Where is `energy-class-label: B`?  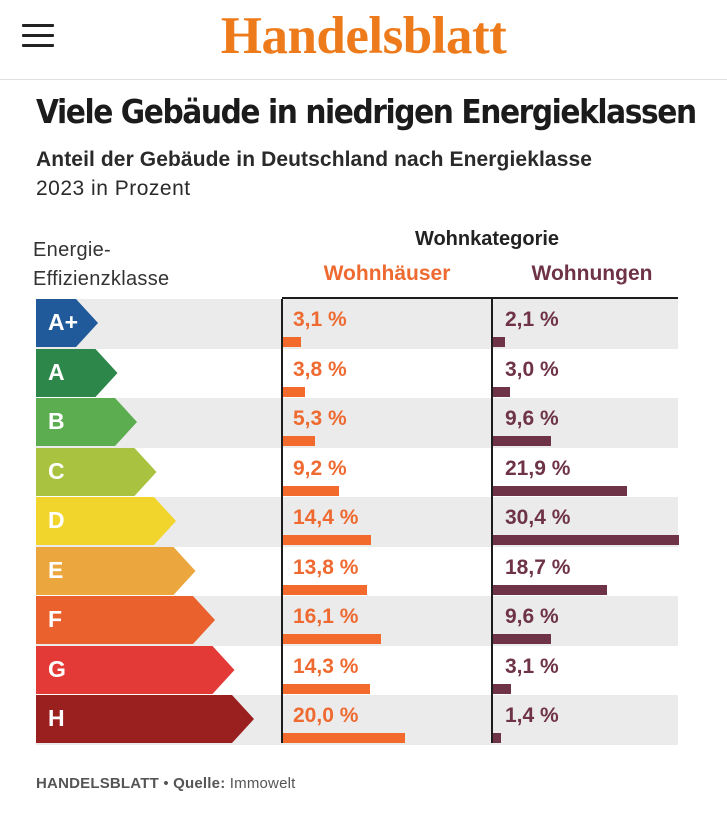 energy-class-label: B is located at coordinates (56, 421).